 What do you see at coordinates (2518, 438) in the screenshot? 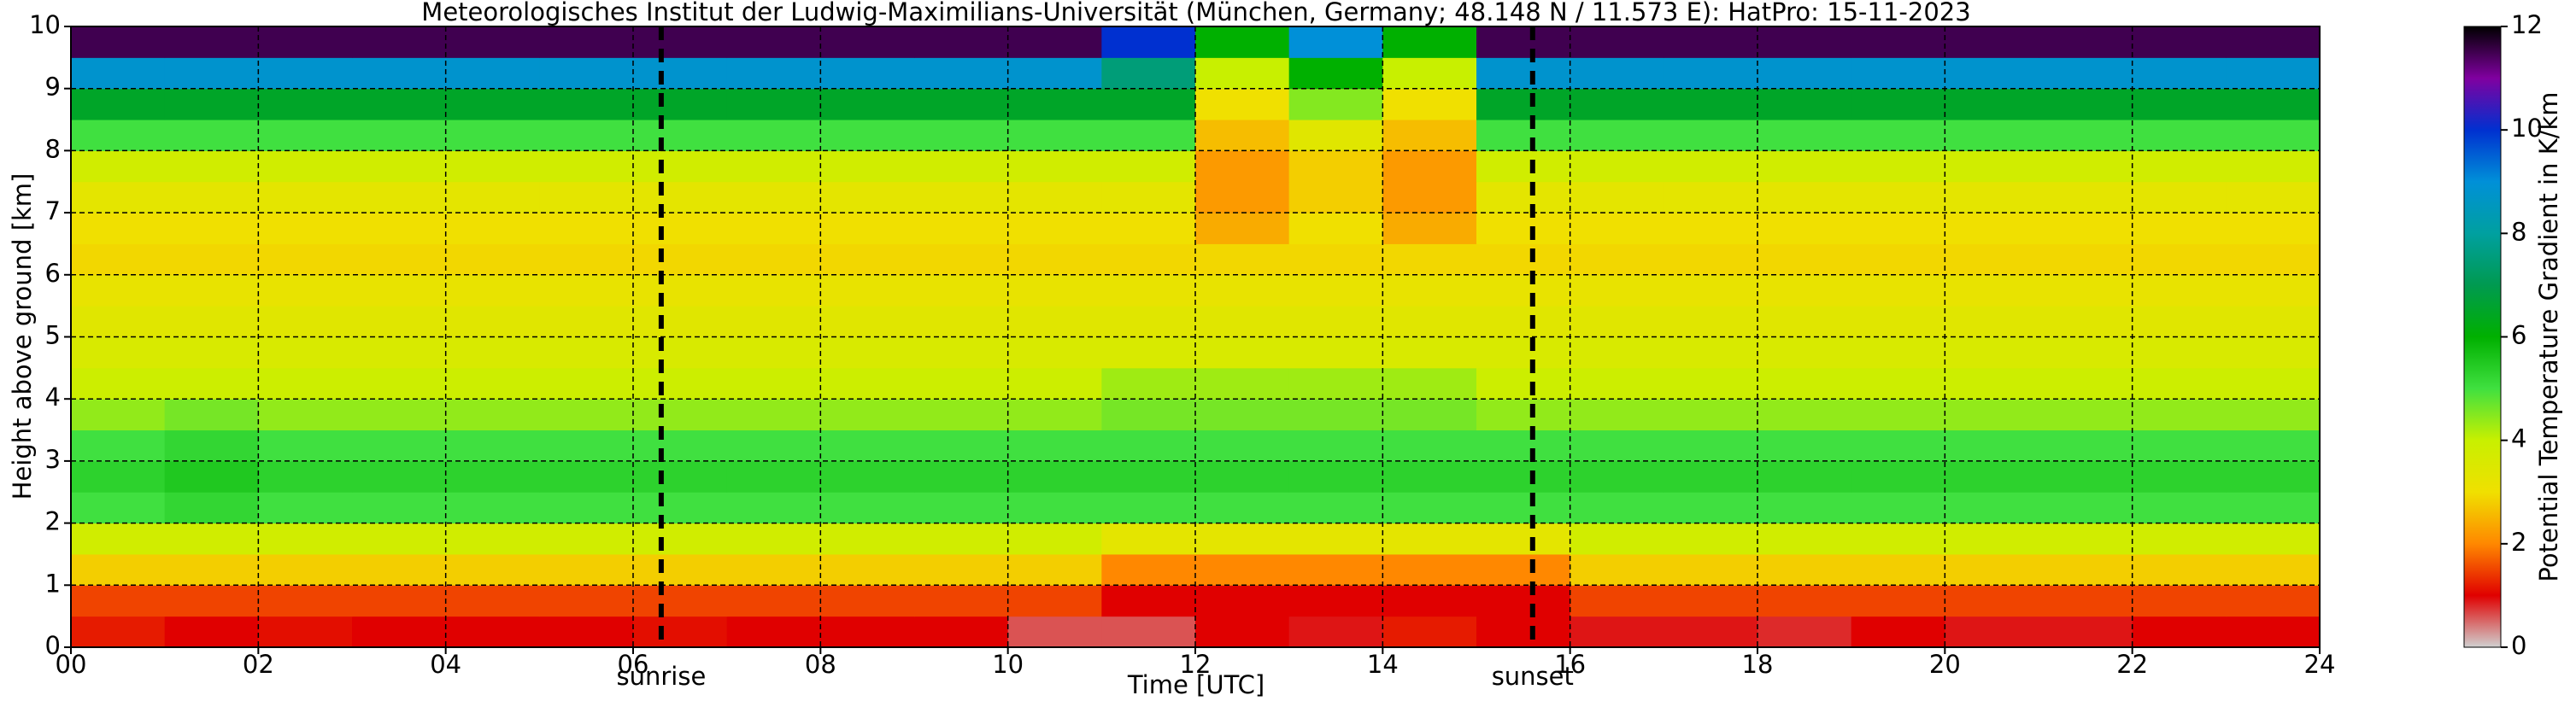
I see `colorbar-tick-label: 4` at bounding box center [2518, 438].